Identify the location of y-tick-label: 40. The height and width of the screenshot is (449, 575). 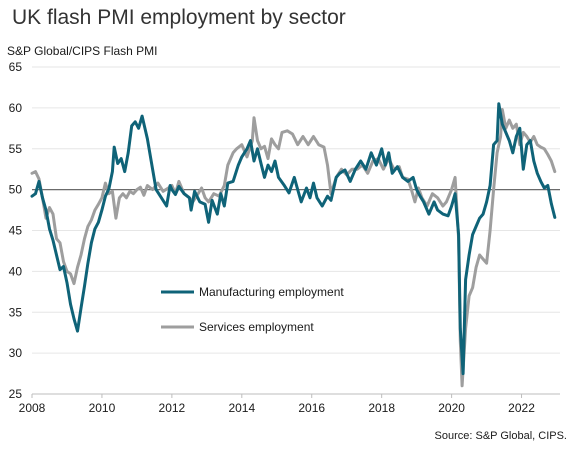
(16, 271).